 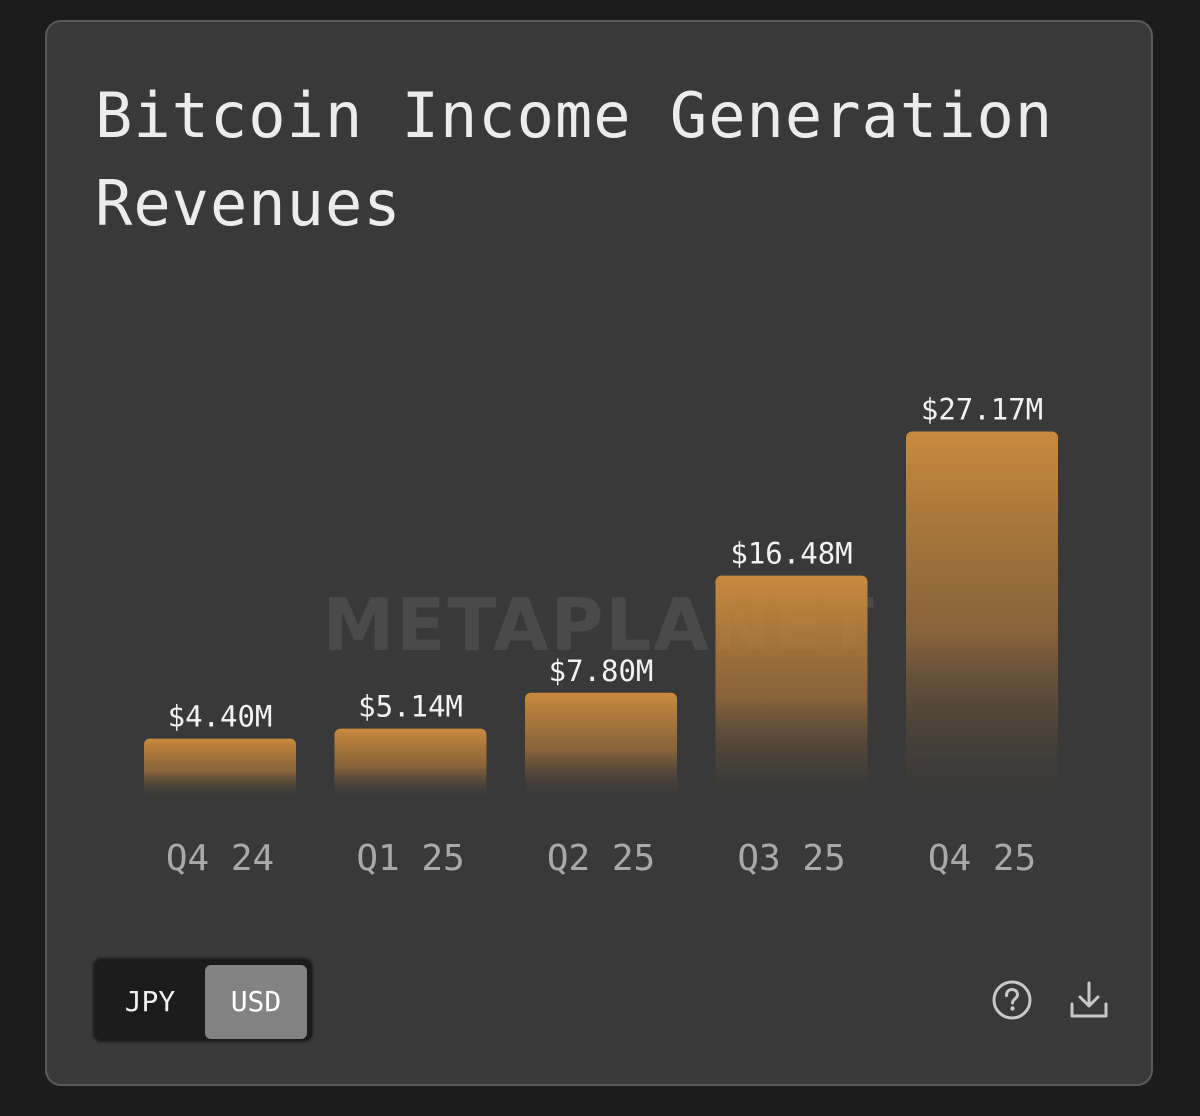 I want to click on bar-value-label: $7.80M, so click(x=601, y=671).